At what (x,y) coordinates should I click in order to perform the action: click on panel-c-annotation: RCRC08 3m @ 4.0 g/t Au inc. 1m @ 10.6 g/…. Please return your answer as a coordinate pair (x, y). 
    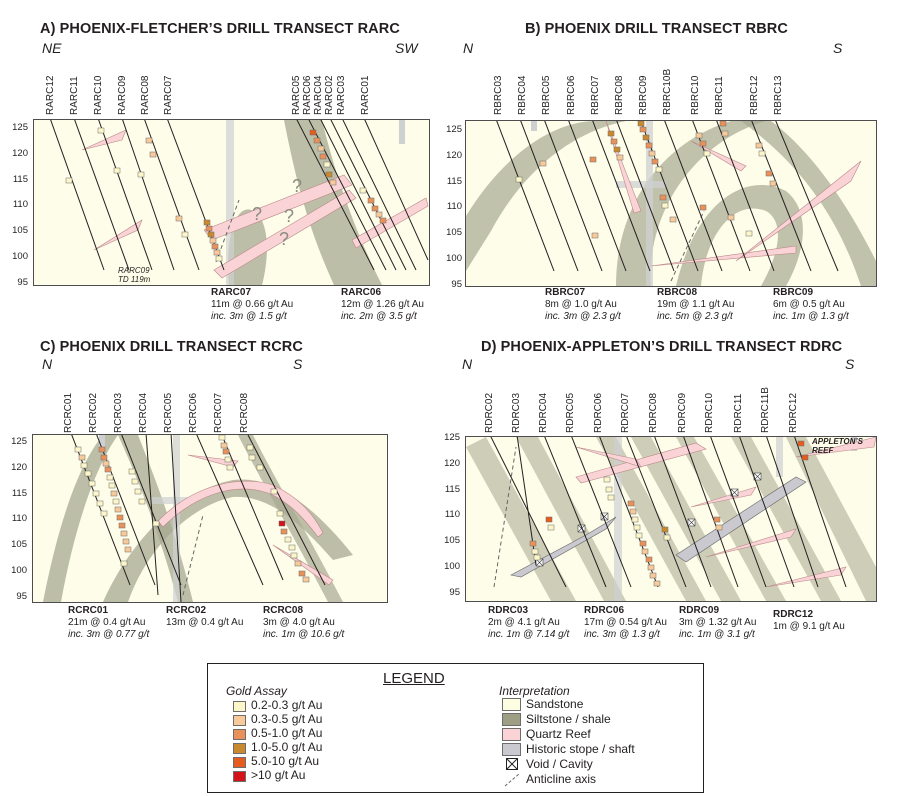
    Looking at the image, I should click on (303, 623).